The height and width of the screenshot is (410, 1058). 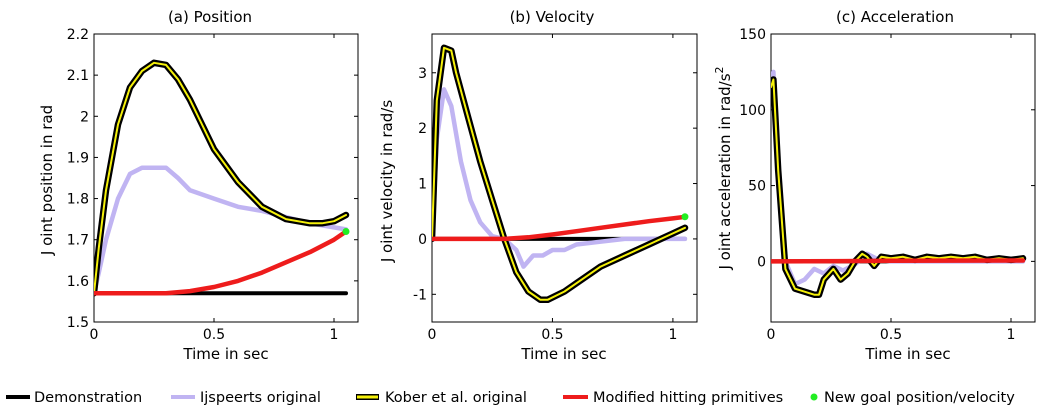 I want to click on legend-demonstration-label: Demonstration, so click(x=88, y=398).